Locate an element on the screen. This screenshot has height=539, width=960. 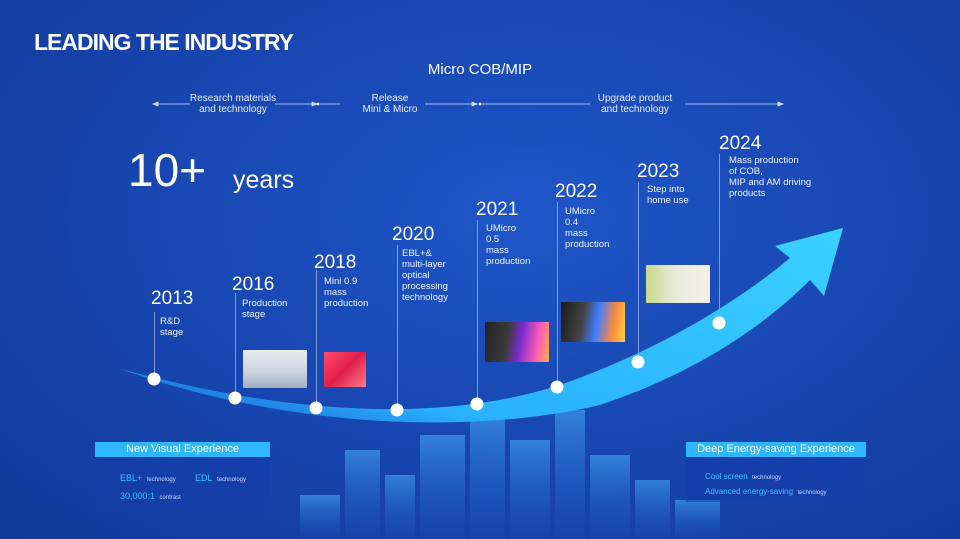
timeline-line-2016 is located at coordinates (235, 344).